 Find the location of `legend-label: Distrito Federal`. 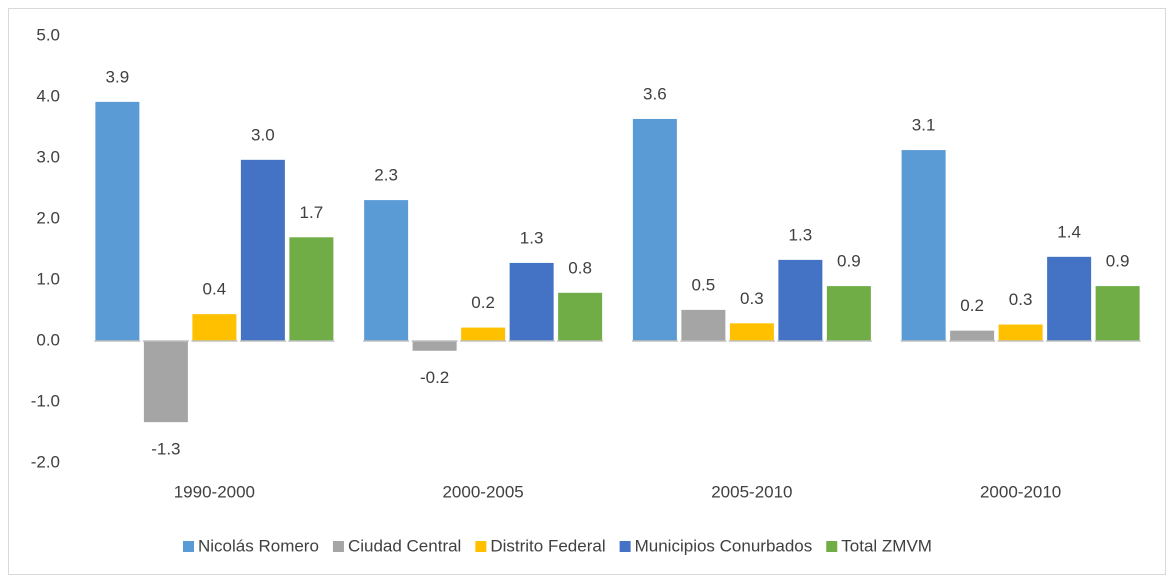

legend-label: Distrito Federal is located at coordinates (547, 545).